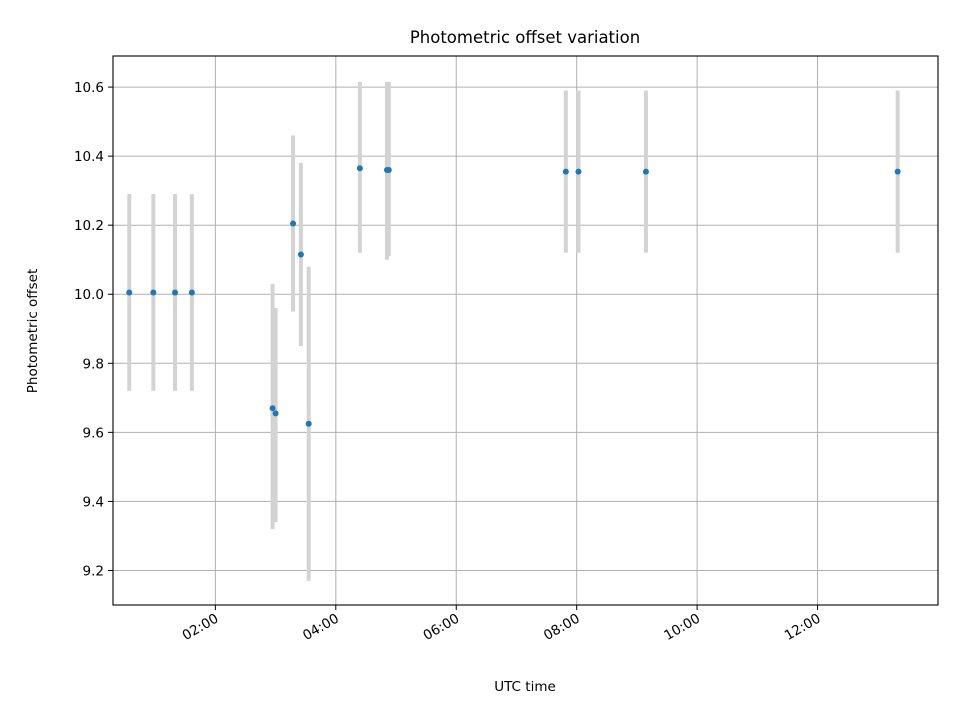 The height and width of the screenshot is (720, 960). I want to click on y-tick-label: 10.0, so click(89, 295).